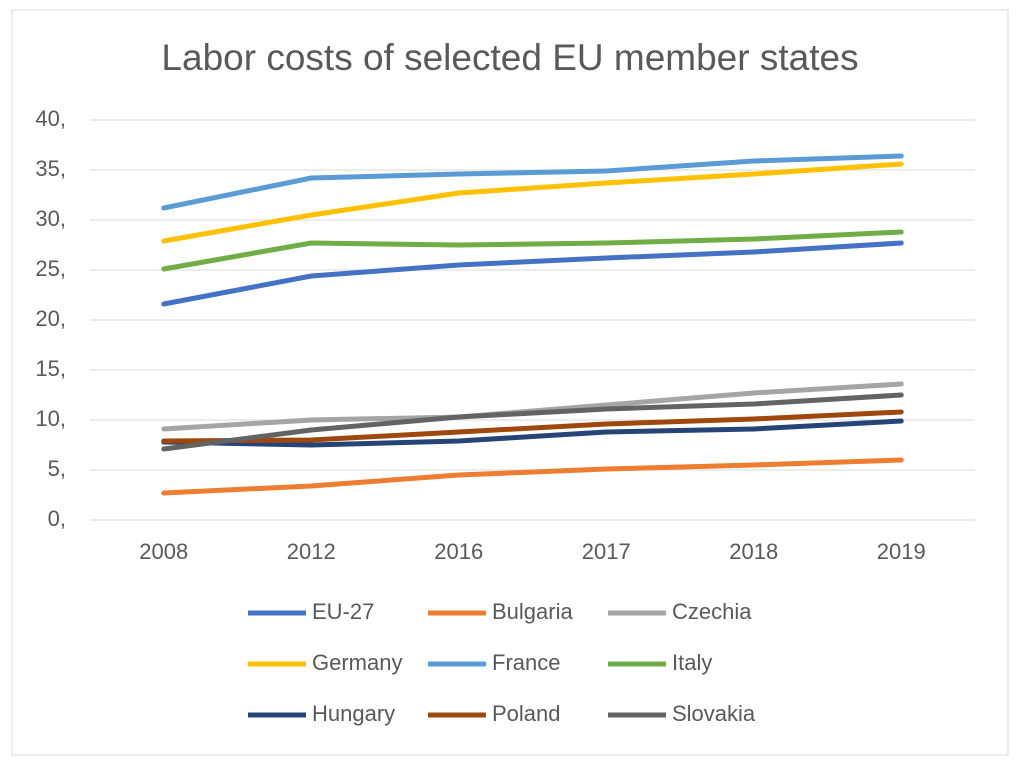 This screenshot has height=765, width=1026. I want to click on legend-label: Czechia, so click(712, 611).